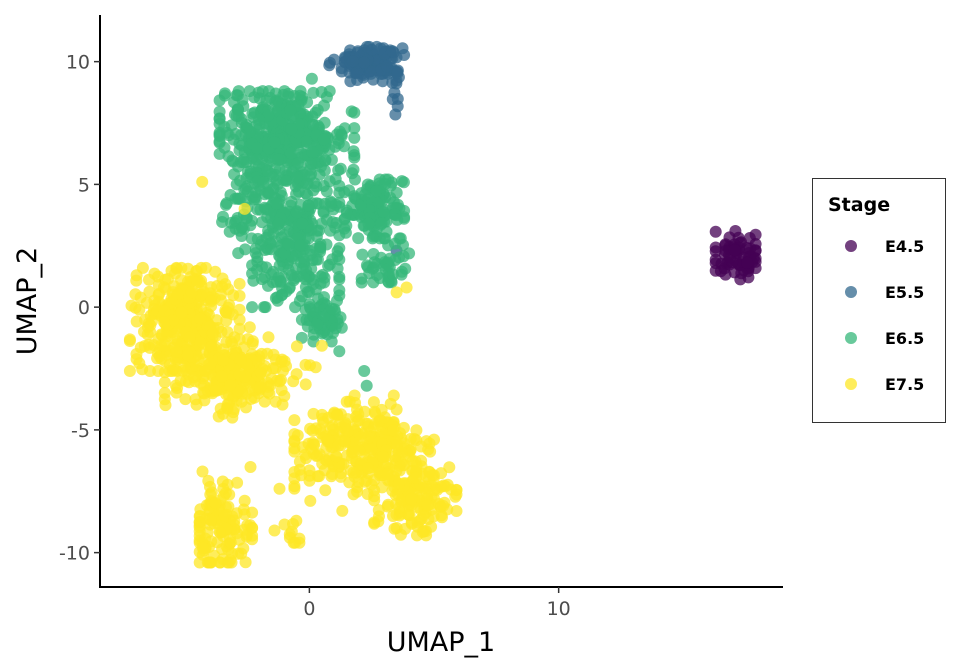  I want to click on legend-items: E4.5 E5.5 E6.5 E7.5, so click(884, 315).